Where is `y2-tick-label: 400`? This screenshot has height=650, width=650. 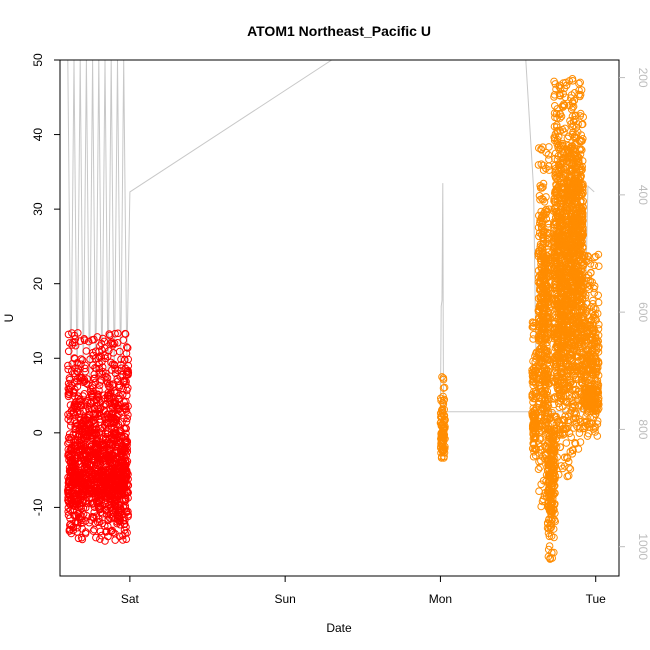
y2-tick-label: 400 is located at coordinates (643, 195).